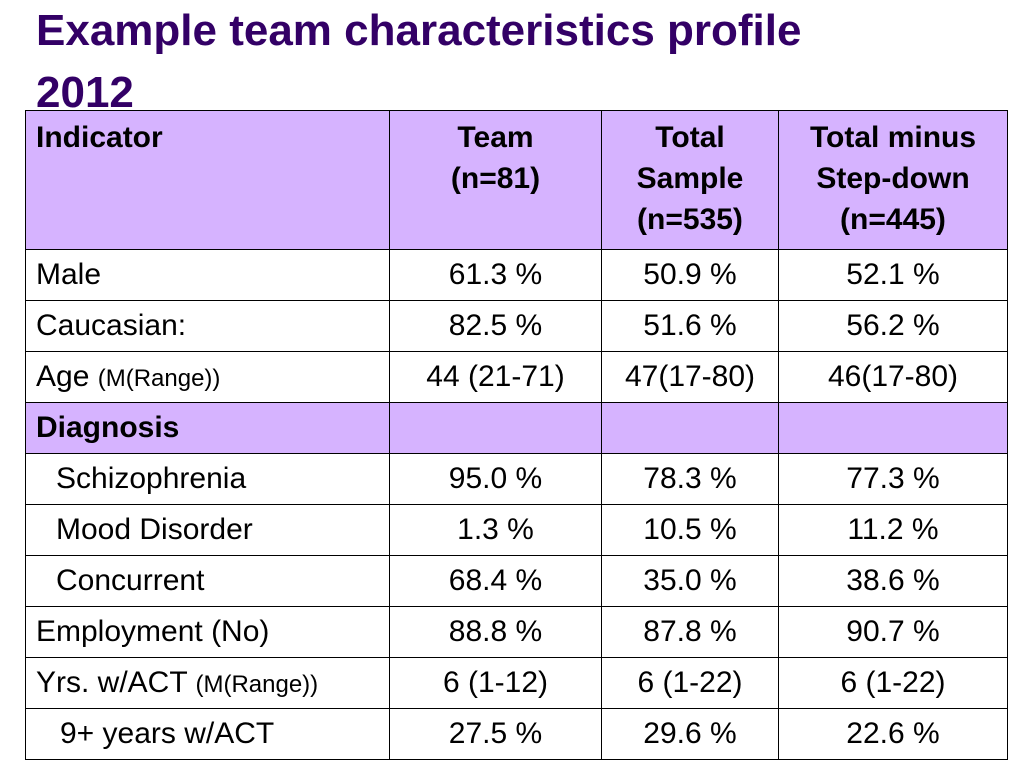 The width and height of the screenshot is (1024, 768). I want to click on row-label: Male, so click(208, 275).